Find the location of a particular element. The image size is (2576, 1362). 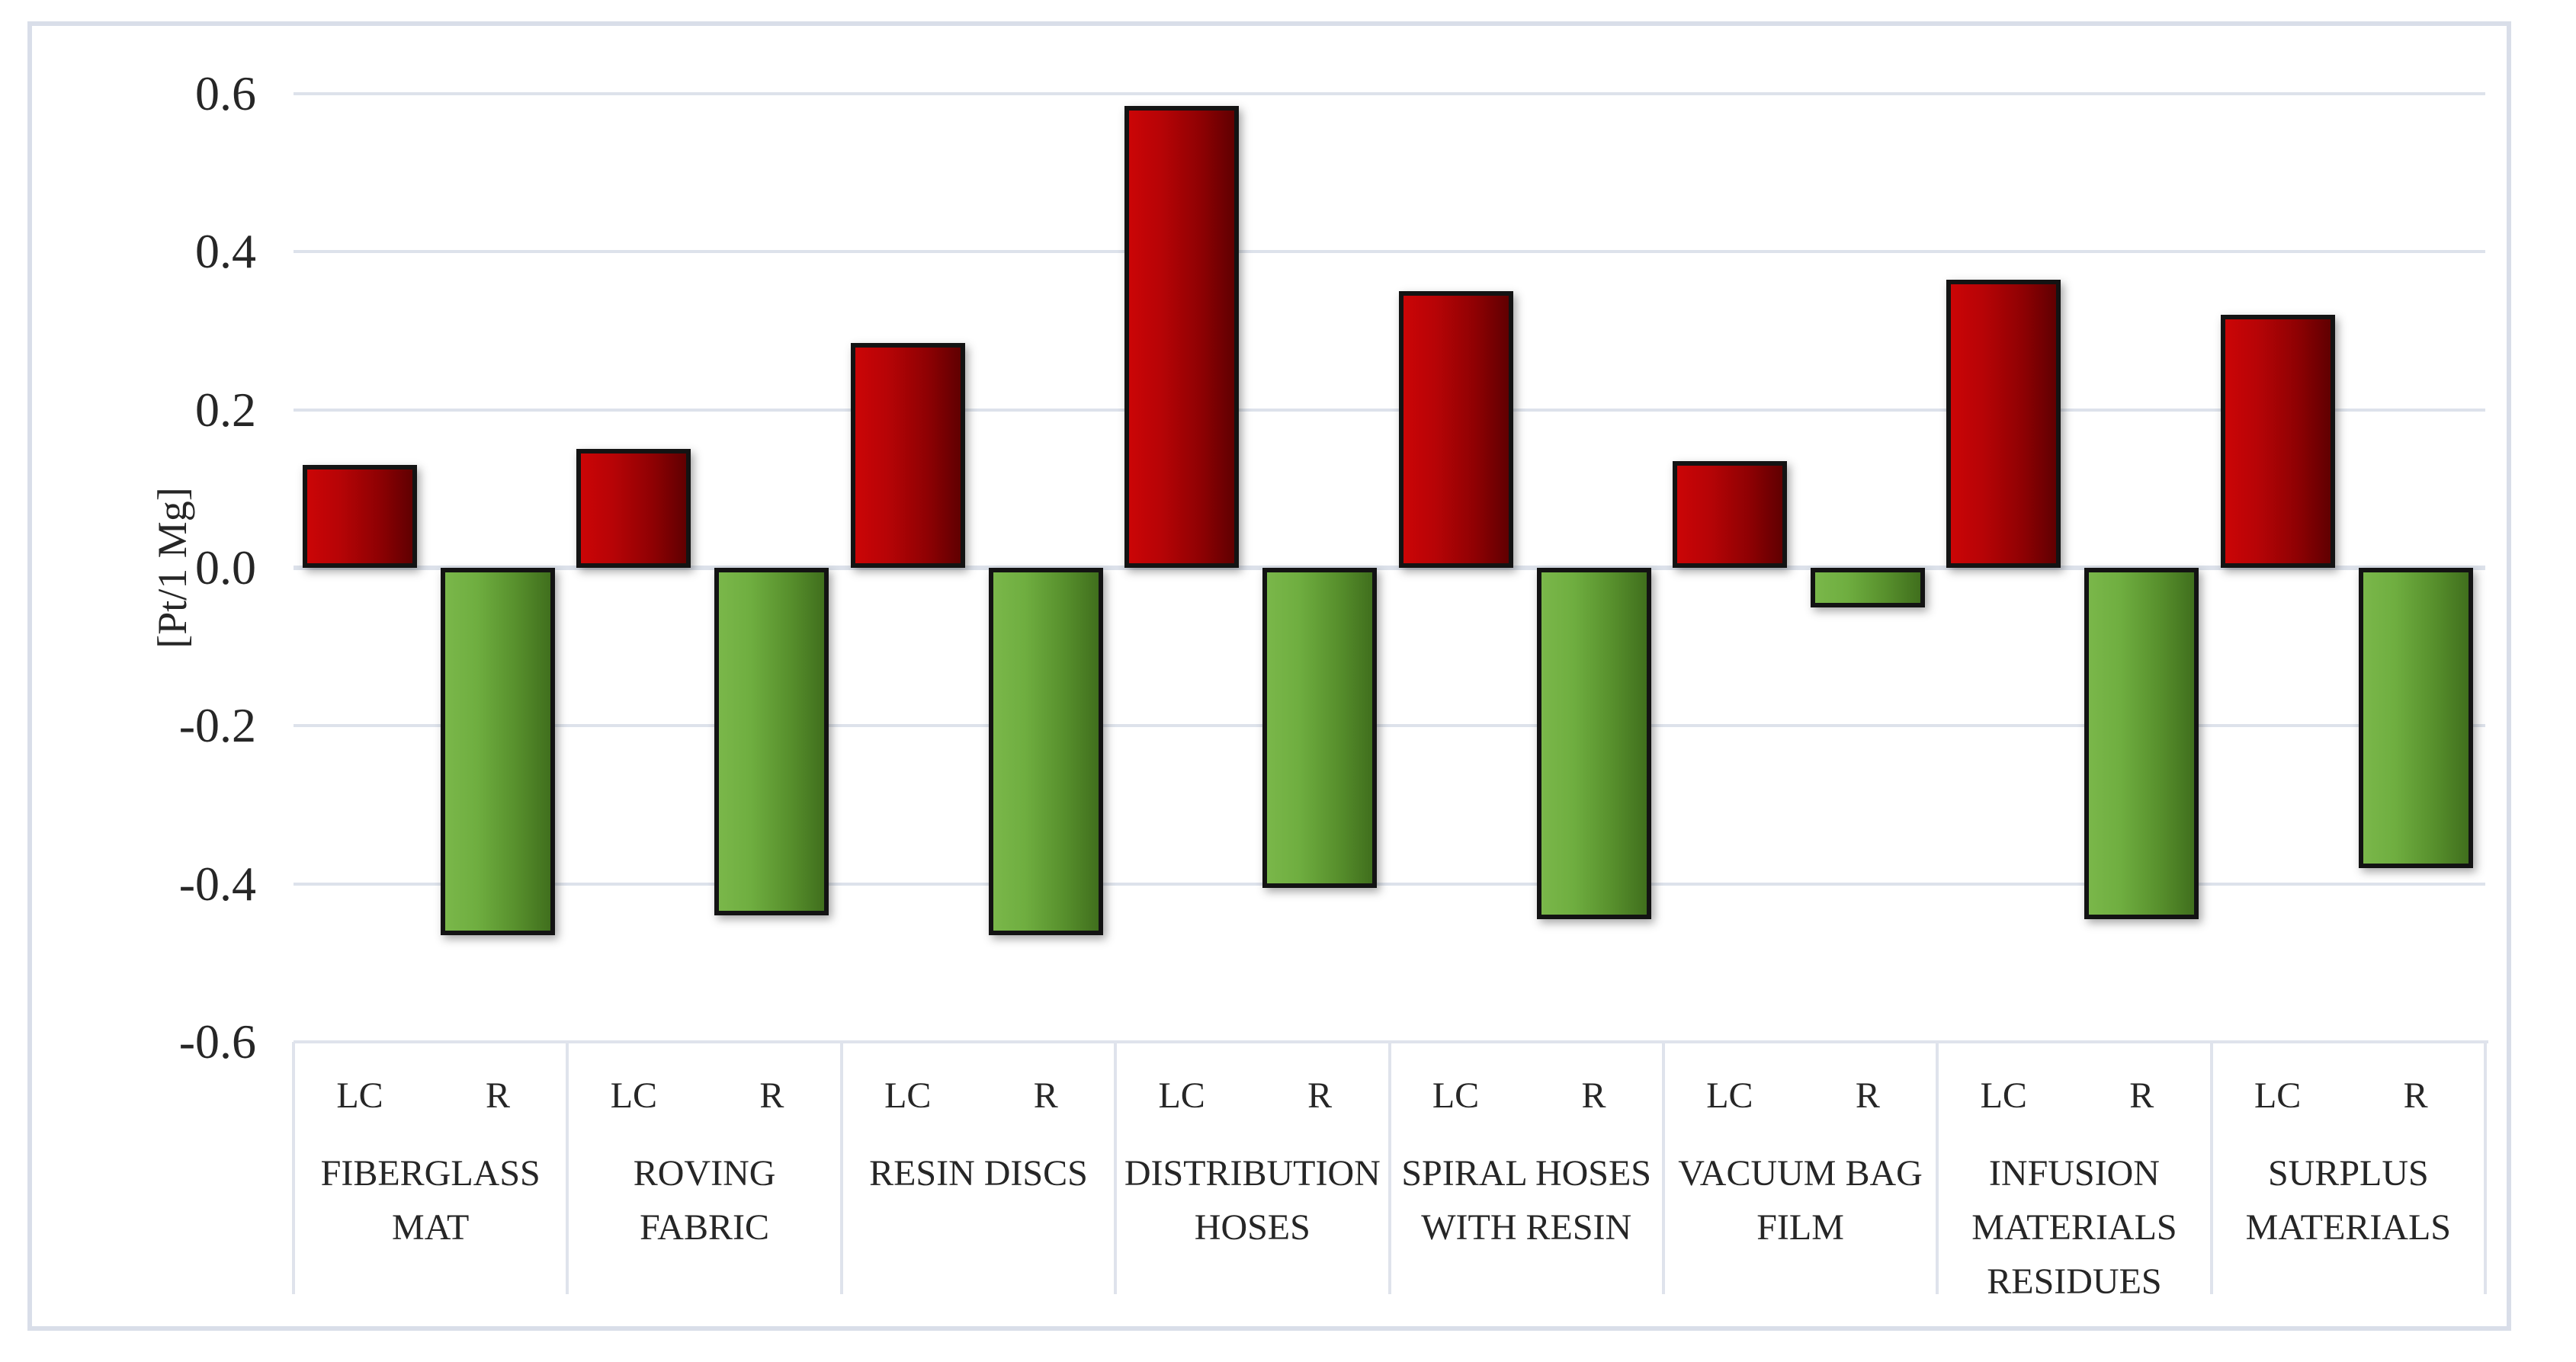

y-tick-label--0.2: -0.2 is located at coordinates (217, 726).